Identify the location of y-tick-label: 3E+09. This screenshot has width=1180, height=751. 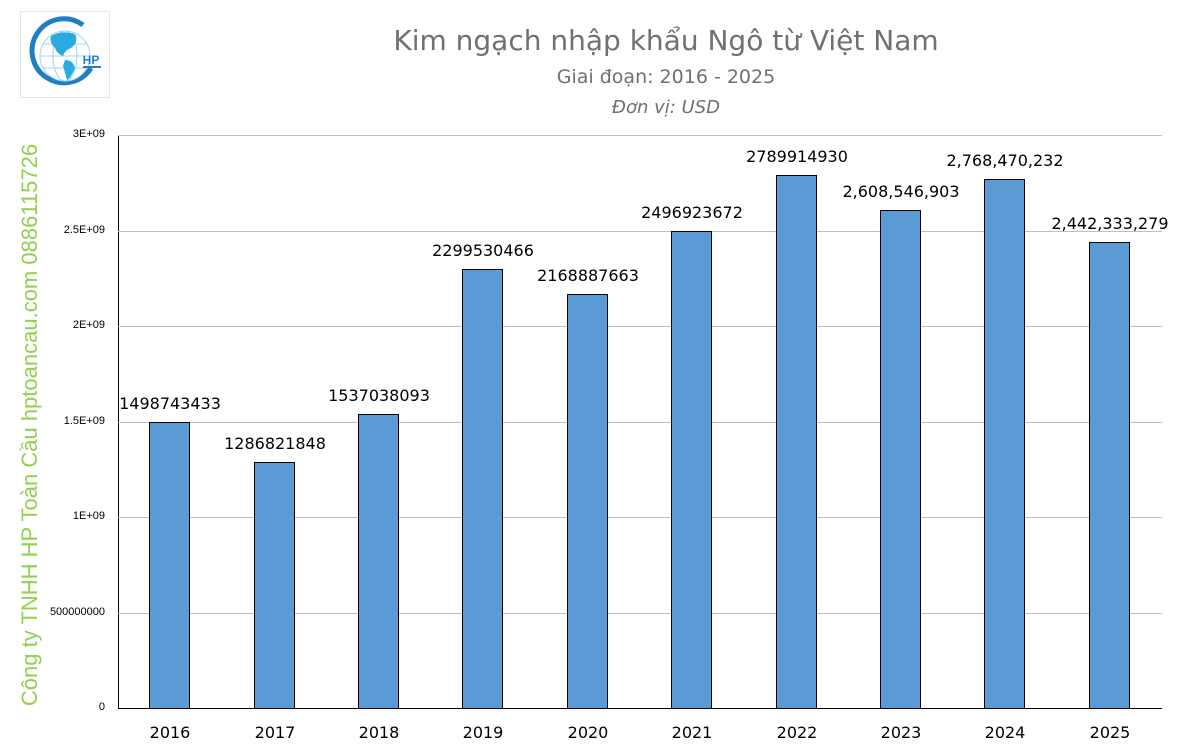
(88, 134).